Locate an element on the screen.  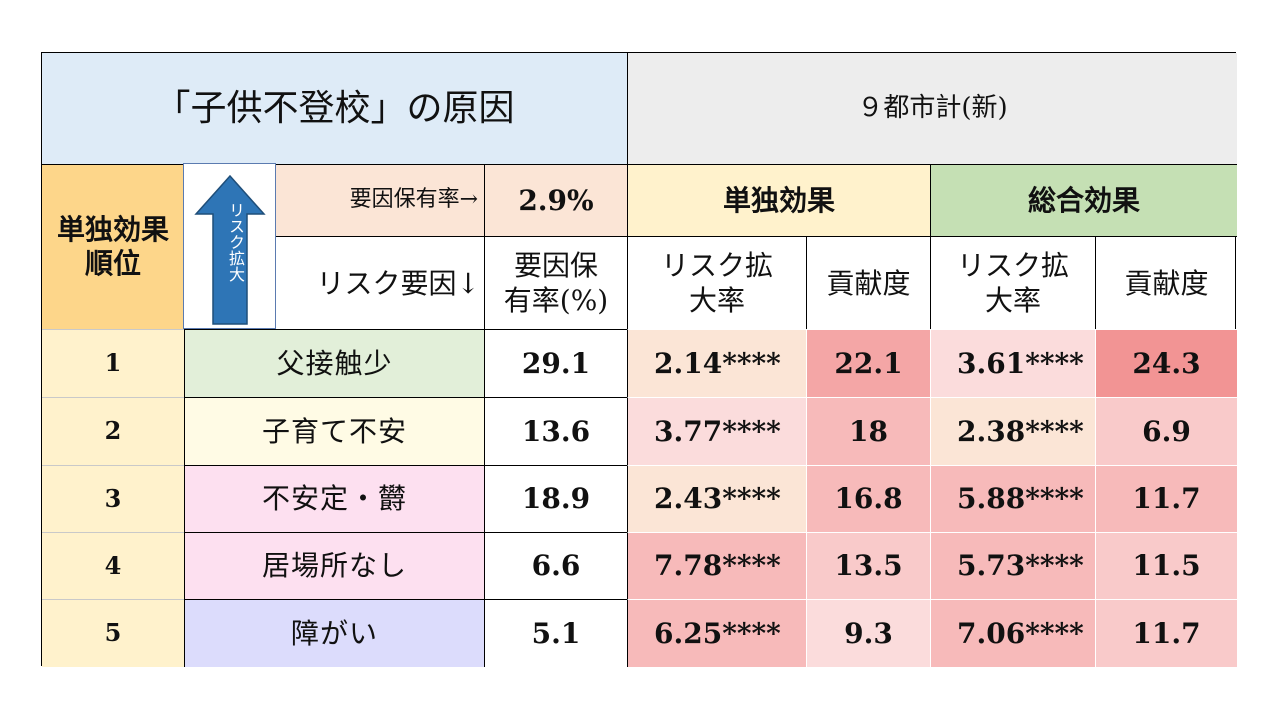
total-risk-ratio-header: リスク拡 大率 is located at coordinates (1012, 282).